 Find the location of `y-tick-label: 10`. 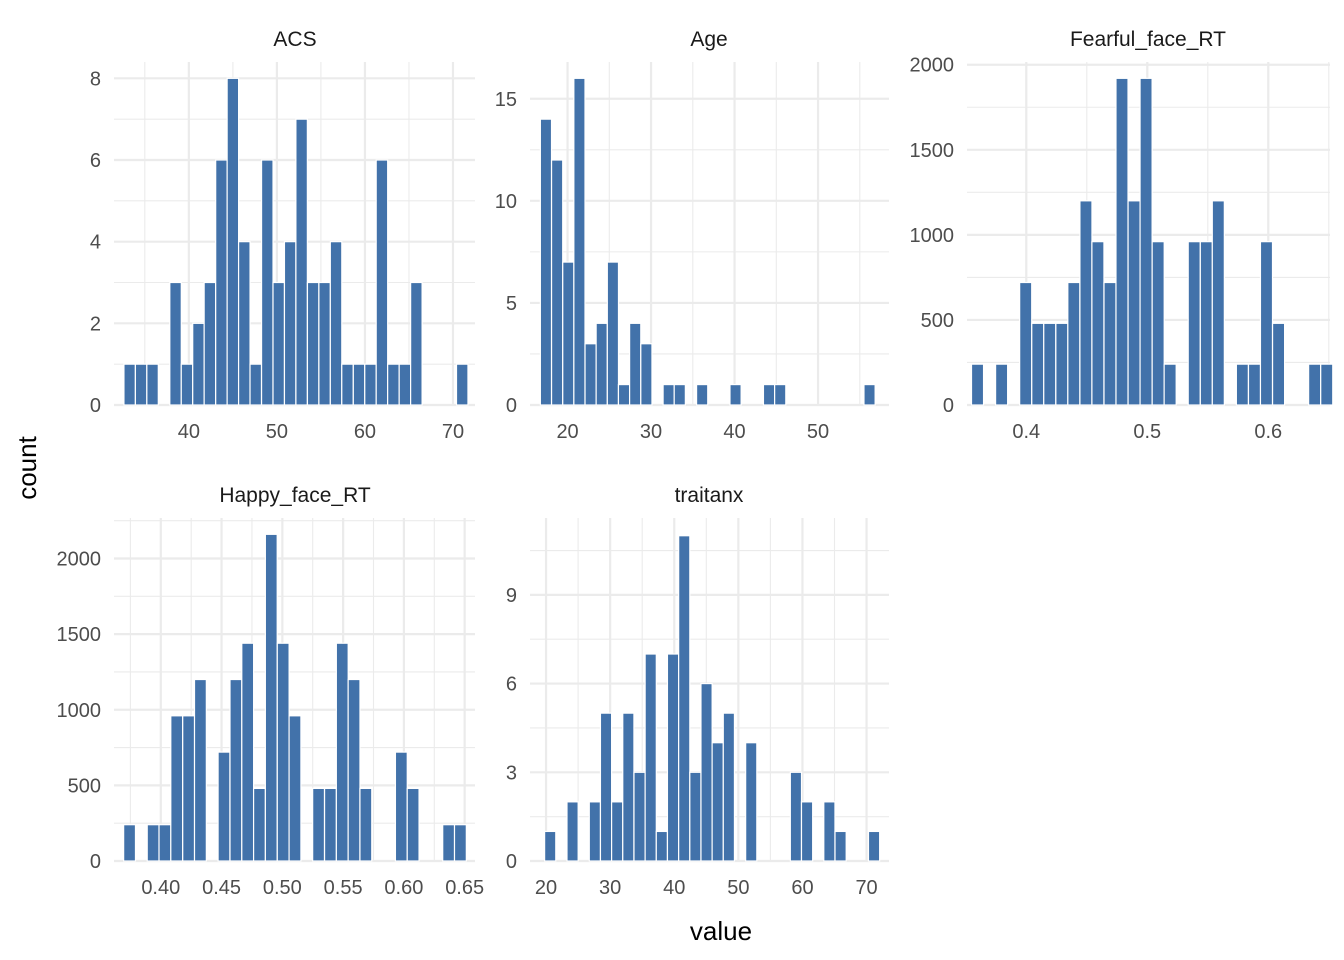

y-tick-label: 10 is located at coordinates (506, 202).